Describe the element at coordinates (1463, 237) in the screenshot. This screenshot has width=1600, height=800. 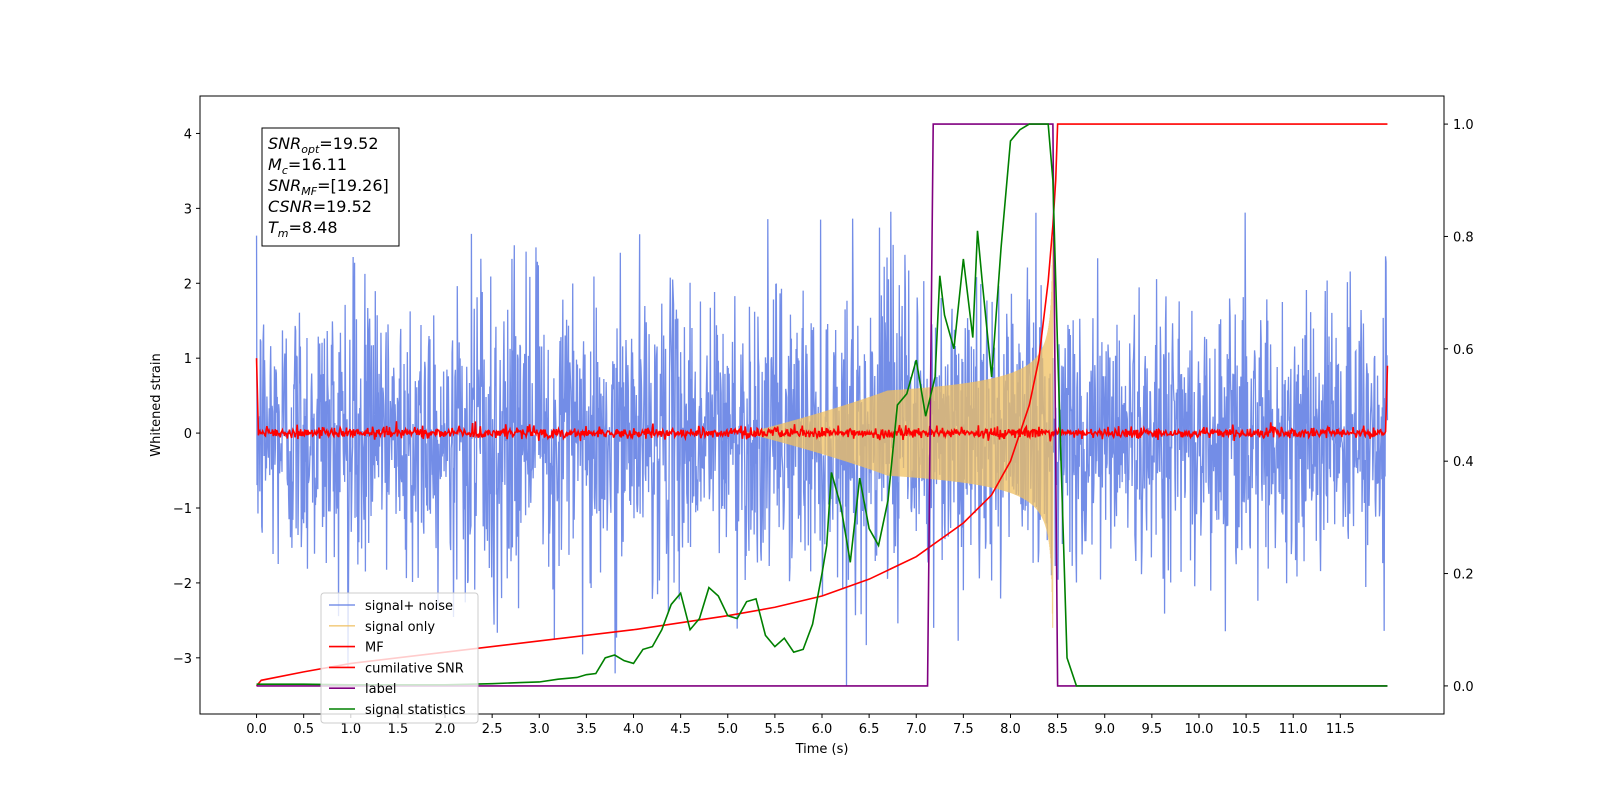
I see `y2-tick-label: 0.8` at that location.